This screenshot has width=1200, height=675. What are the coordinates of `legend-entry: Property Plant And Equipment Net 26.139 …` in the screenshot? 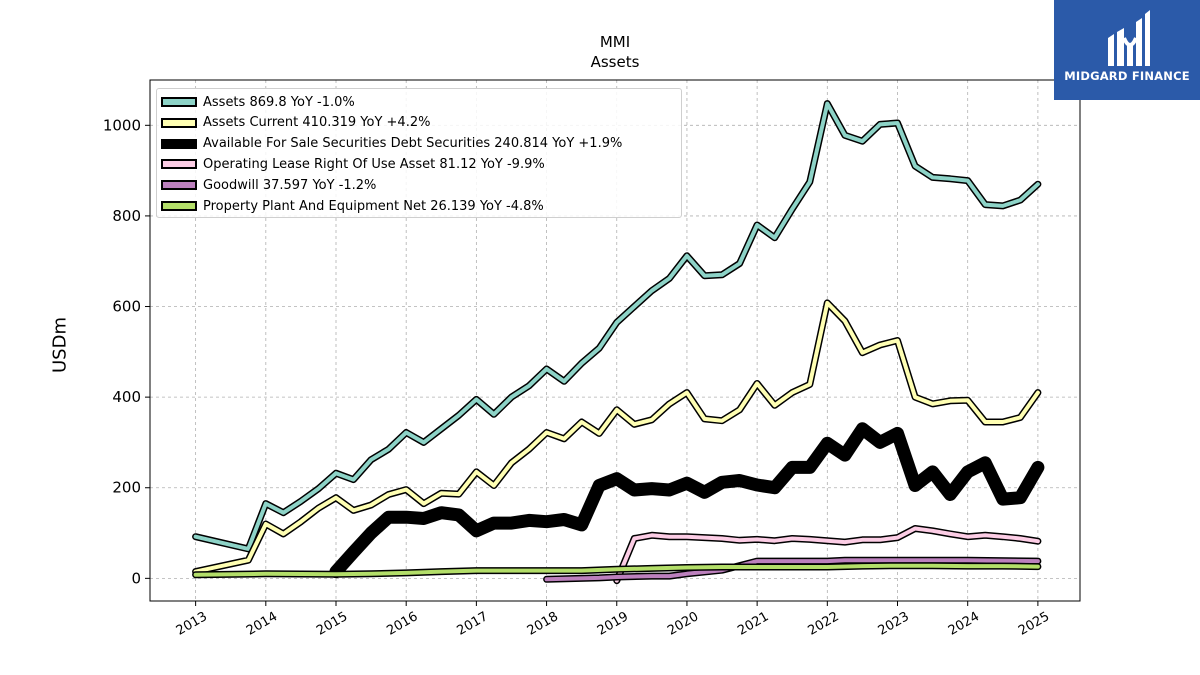 It's located at (350, 206).